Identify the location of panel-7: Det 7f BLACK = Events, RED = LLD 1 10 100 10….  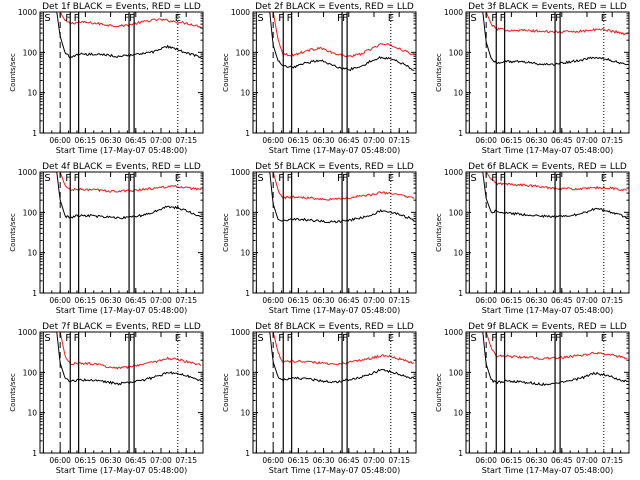
(106, 398).